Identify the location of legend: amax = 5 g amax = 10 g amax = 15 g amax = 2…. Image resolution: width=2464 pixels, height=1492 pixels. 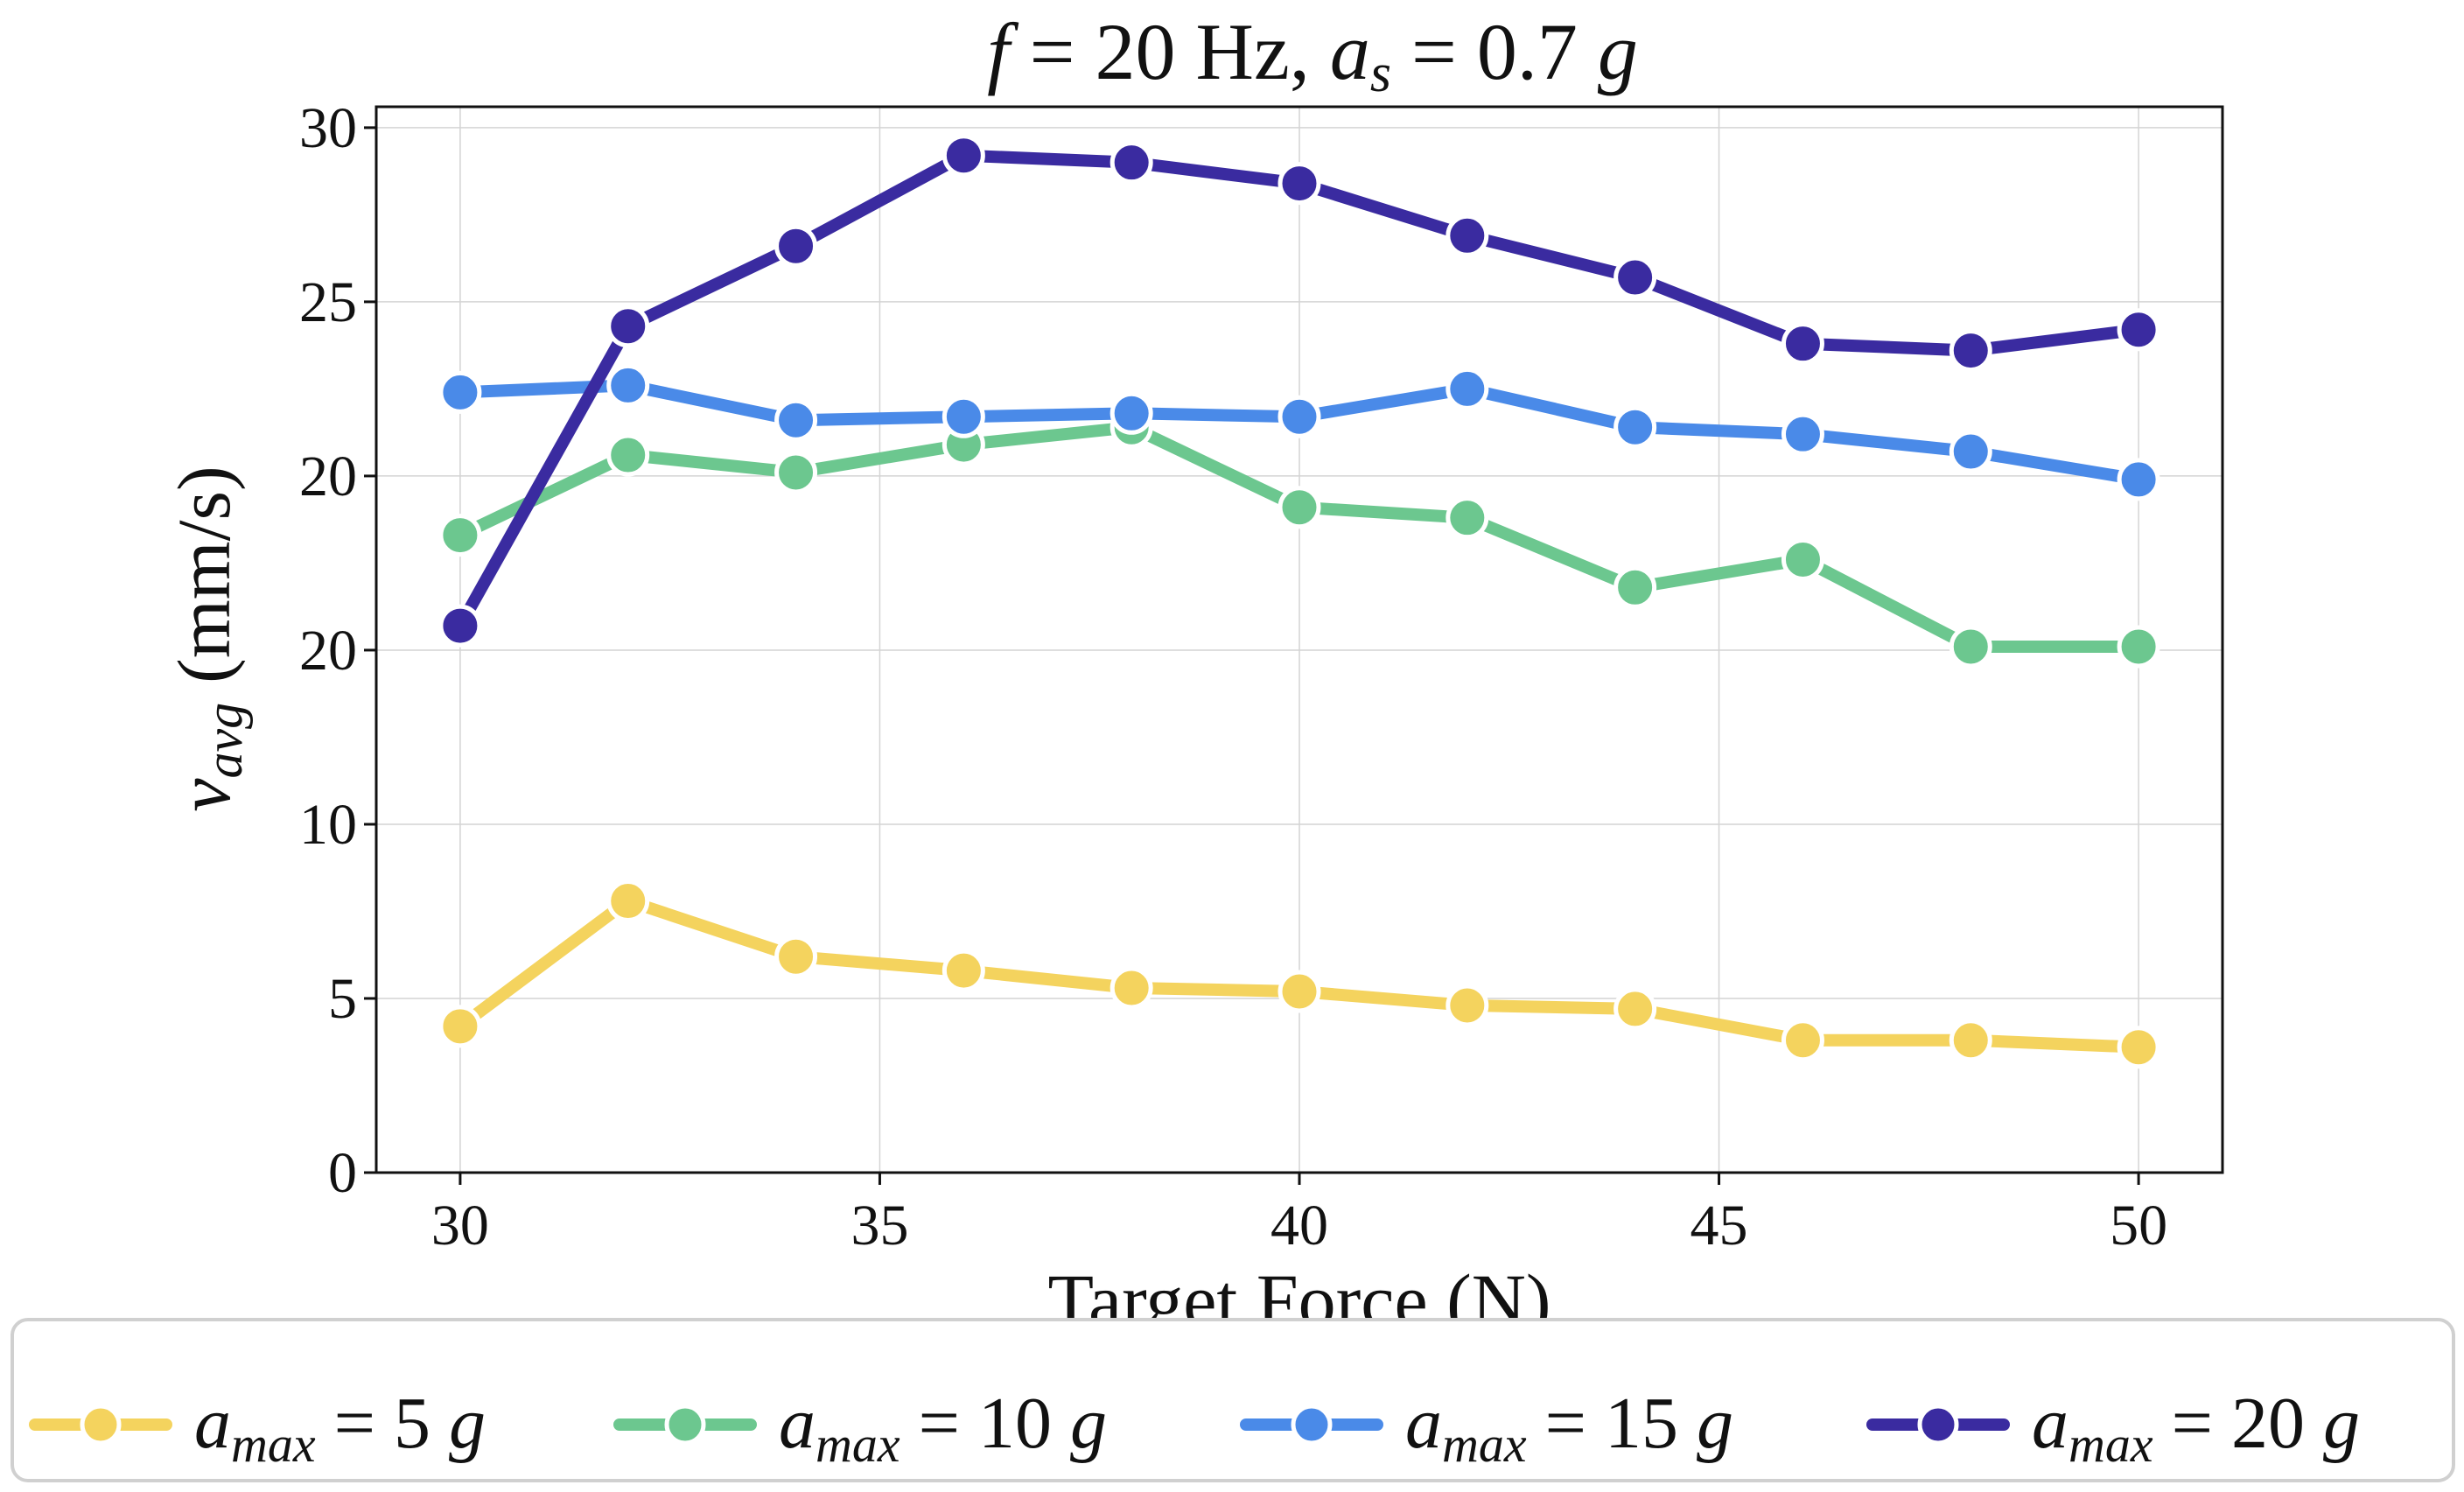
(1194, 1428).